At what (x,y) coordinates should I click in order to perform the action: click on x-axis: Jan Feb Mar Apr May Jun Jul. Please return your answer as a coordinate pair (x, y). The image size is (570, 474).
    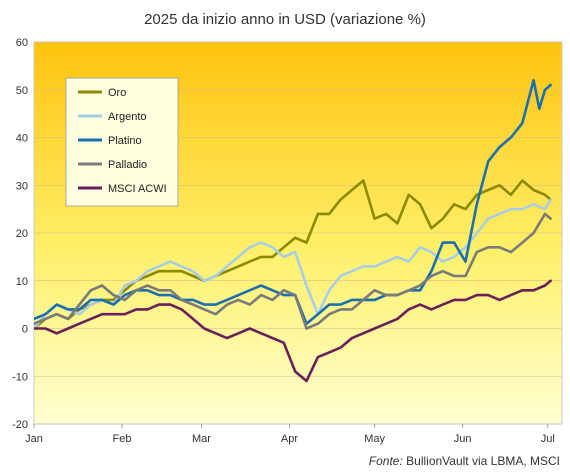
    Looking at the image, I should click on (290, 434).